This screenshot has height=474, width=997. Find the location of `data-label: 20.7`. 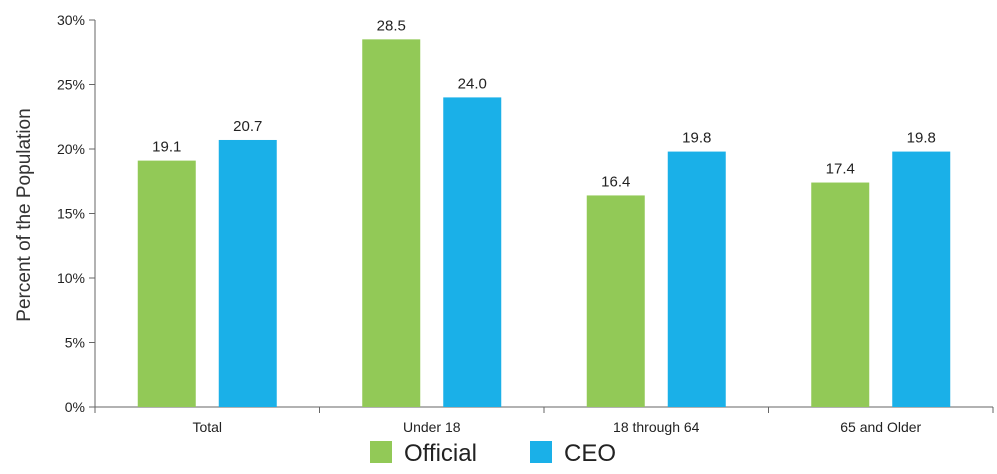

data-label: 20.7 is located at coordinates (247, 126).